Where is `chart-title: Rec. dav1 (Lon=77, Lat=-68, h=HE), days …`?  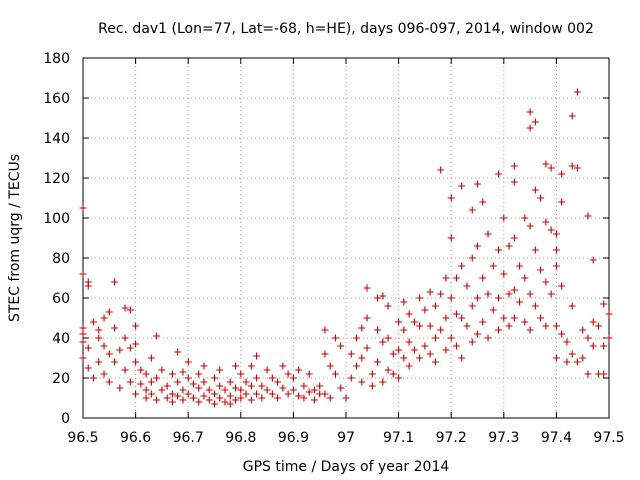
chart-title: Rec. dav1 (Lon=77, Lat=-68, h=HE), days … is located at coordinates (346, 29).